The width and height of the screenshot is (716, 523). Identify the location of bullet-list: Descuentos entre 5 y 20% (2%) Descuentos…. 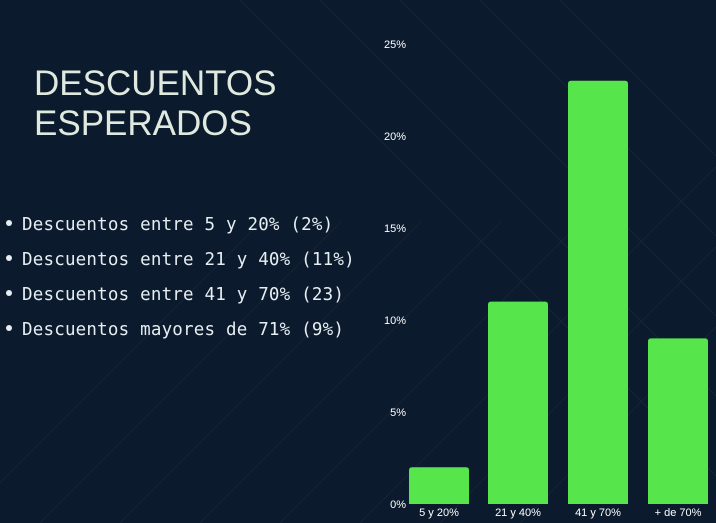
(180, 278).